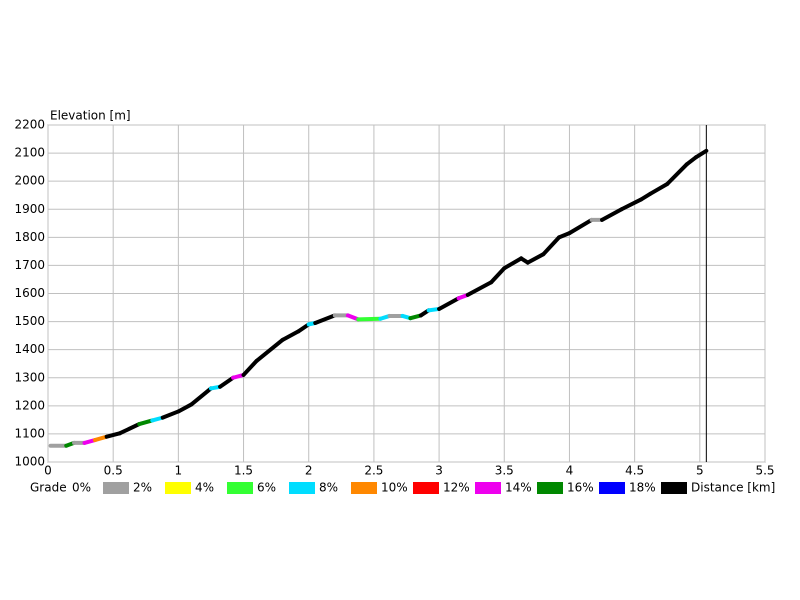 The height and width of the screenshot is (600, 800). I want to click on y-tick-label: 1000, so click(29, 462).